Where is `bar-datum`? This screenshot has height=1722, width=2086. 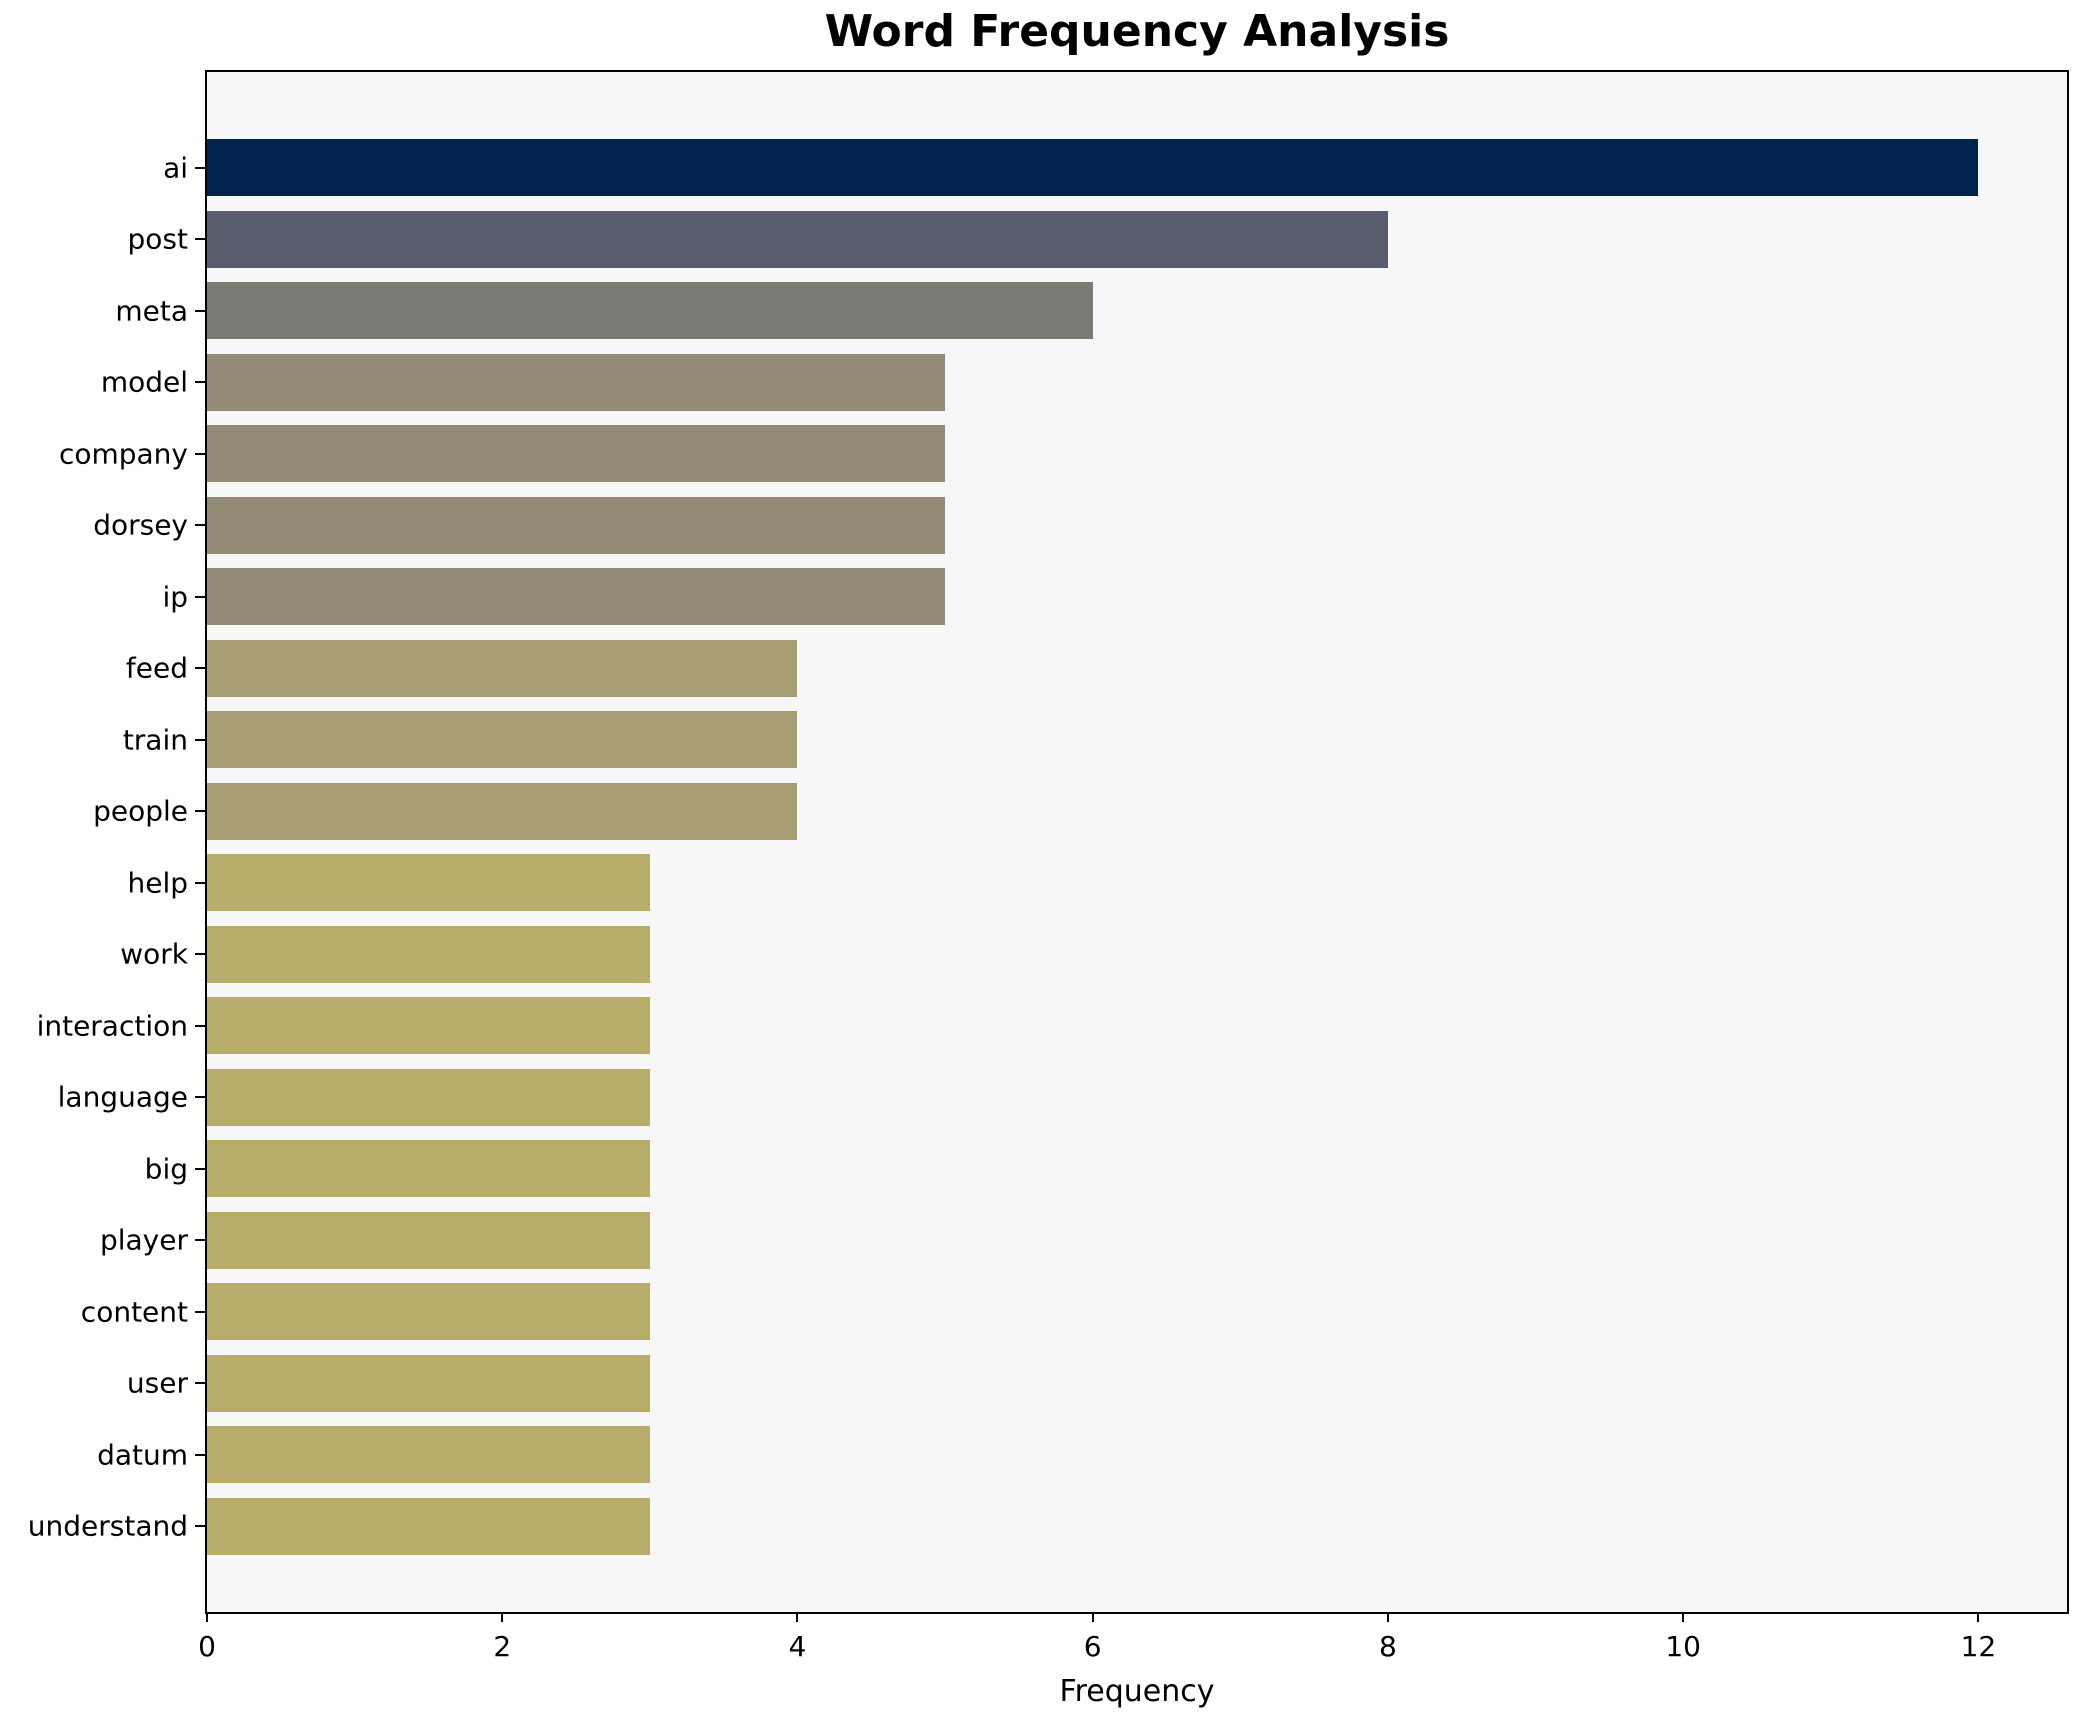 bar-datum is located at coordinates (428, 1455).